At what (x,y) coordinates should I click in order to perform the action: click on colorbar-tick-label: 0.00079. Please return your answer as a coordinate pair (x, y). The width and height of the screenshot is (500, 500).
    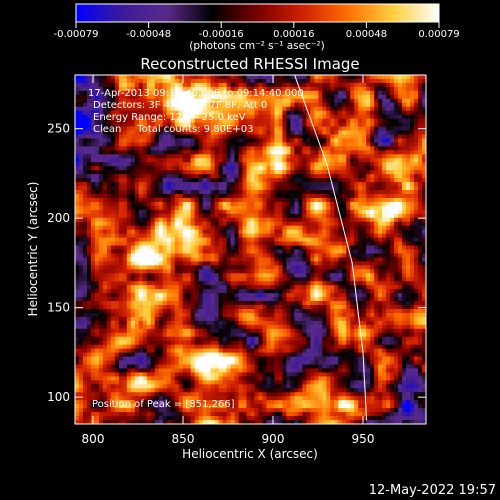
    Looking at the image, I should click on (438, 34).